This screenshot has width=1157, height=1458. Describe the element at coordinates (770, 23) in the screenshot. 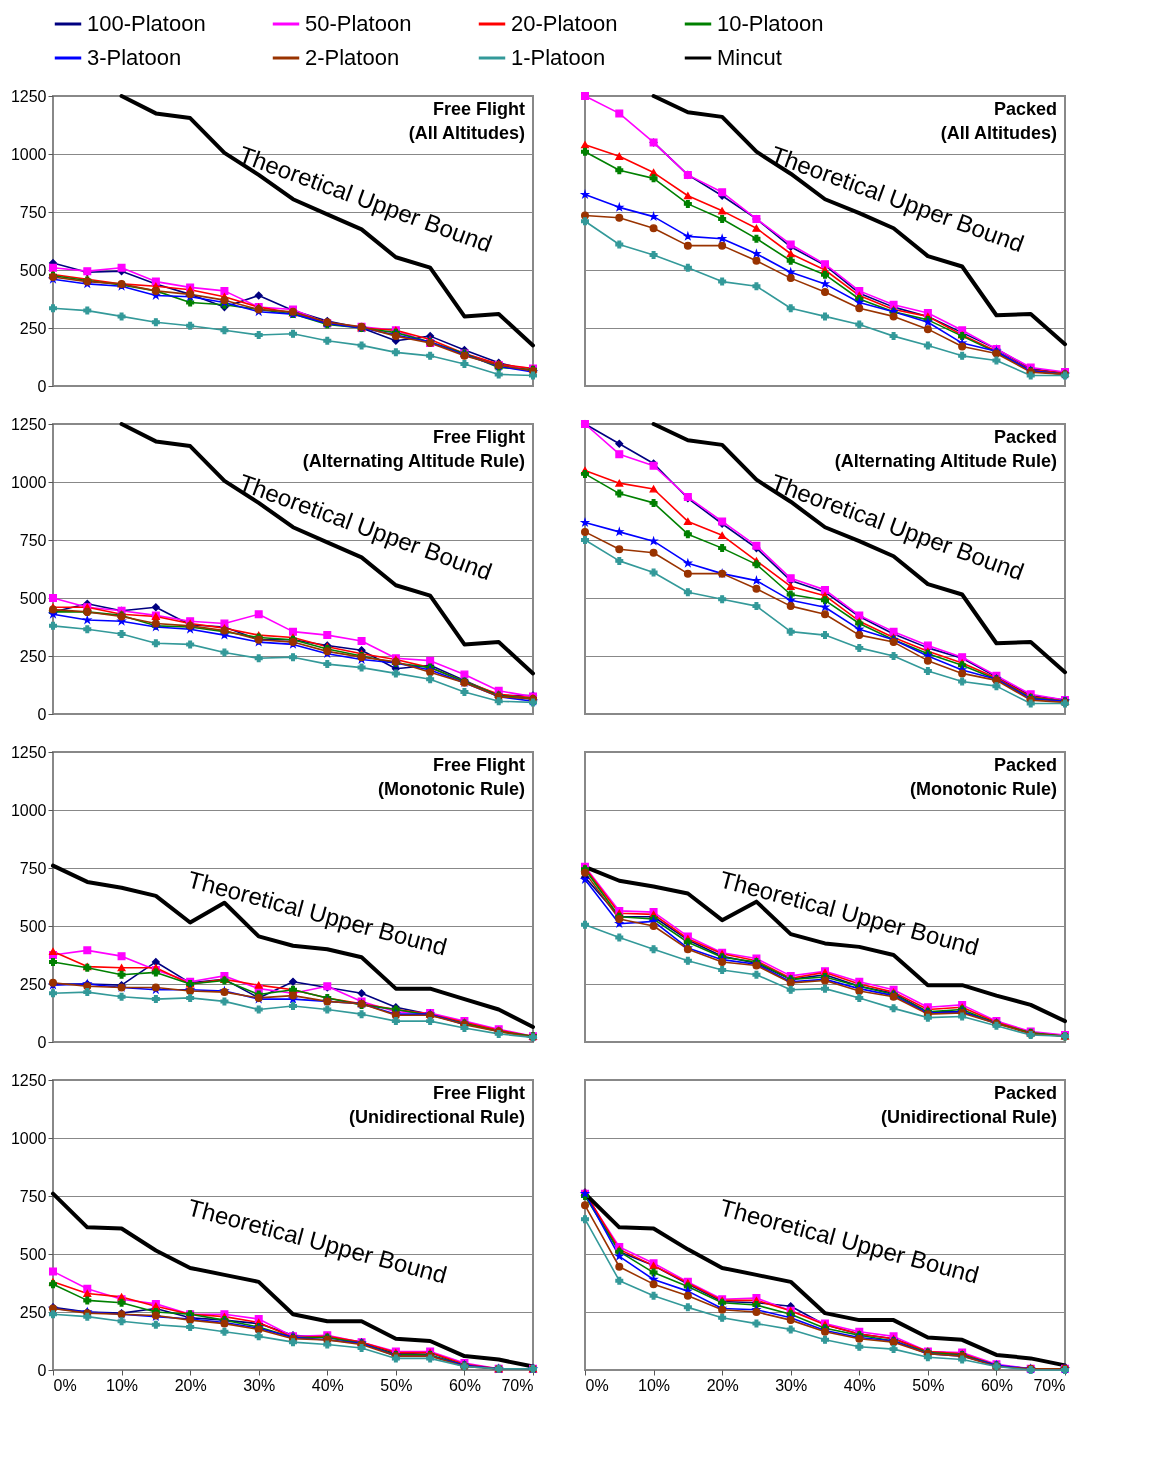

I see `legend-label: 10-Platoon` at that location.